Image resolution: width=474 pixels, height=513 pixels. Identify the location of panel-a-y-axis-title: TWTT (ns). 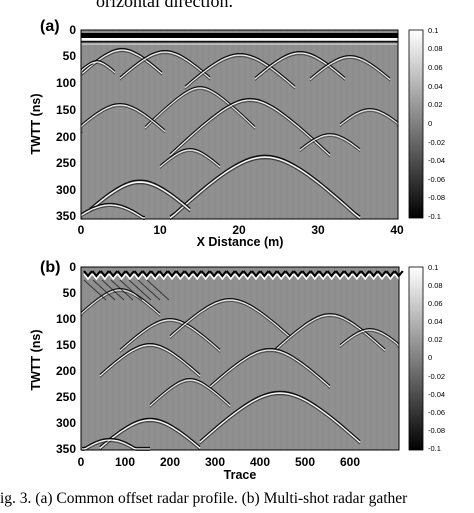
(36, 123).